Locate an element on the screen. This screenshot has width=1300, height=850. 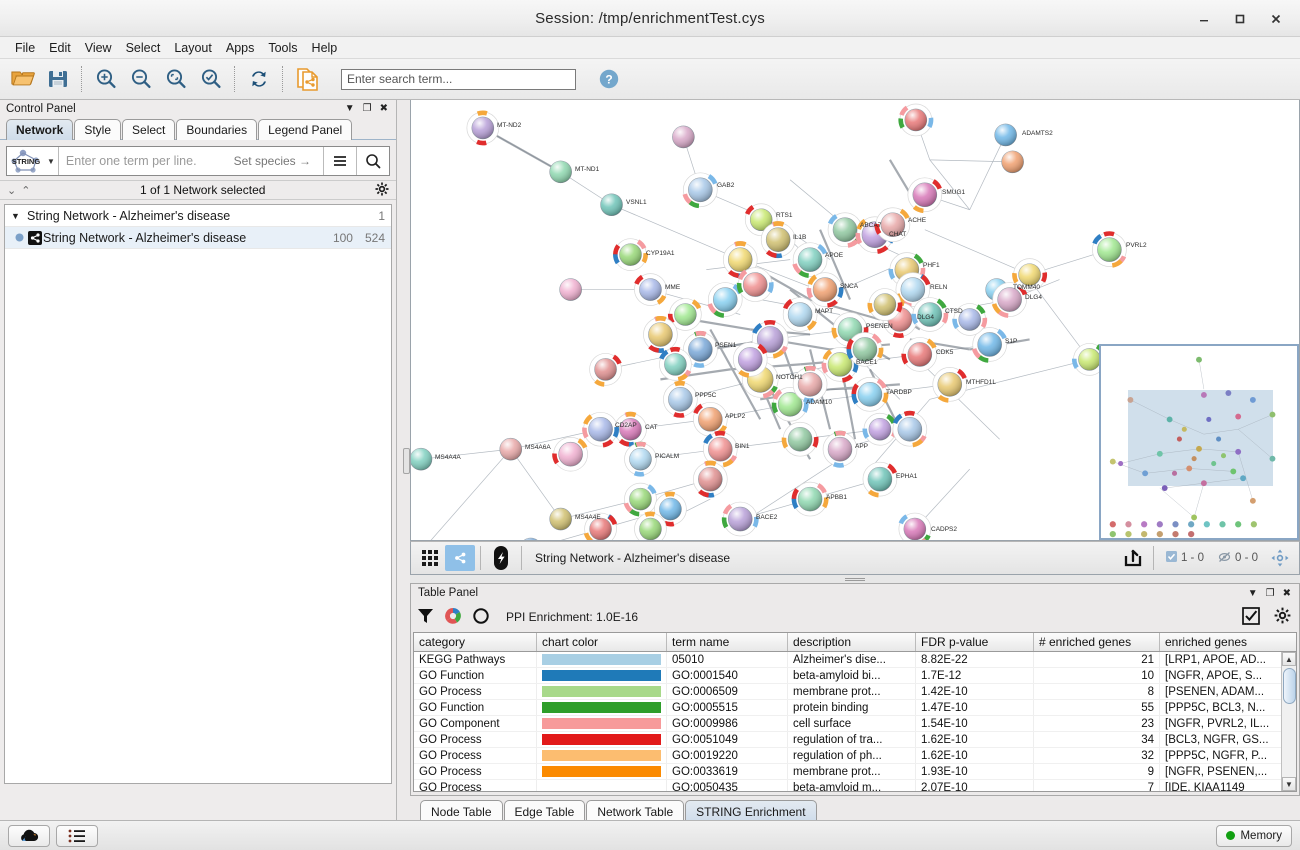
column-header-category: category is located at coordinates (475, 642).